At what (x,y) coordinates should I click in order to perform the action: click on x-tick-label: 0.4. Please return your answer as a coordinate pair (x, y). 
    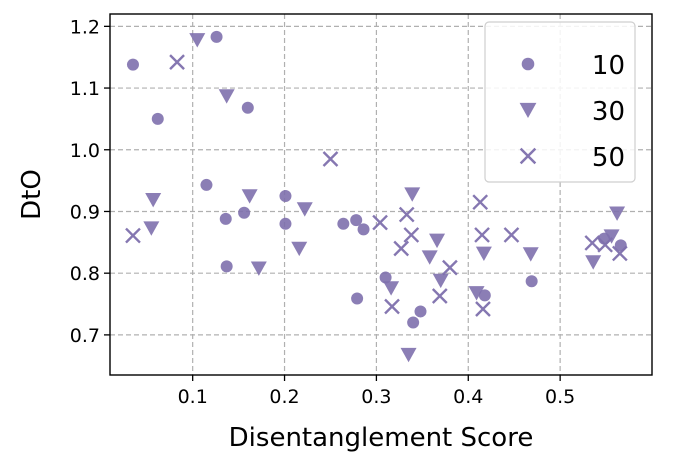
    Looking at the image, I should click on (468, 397).